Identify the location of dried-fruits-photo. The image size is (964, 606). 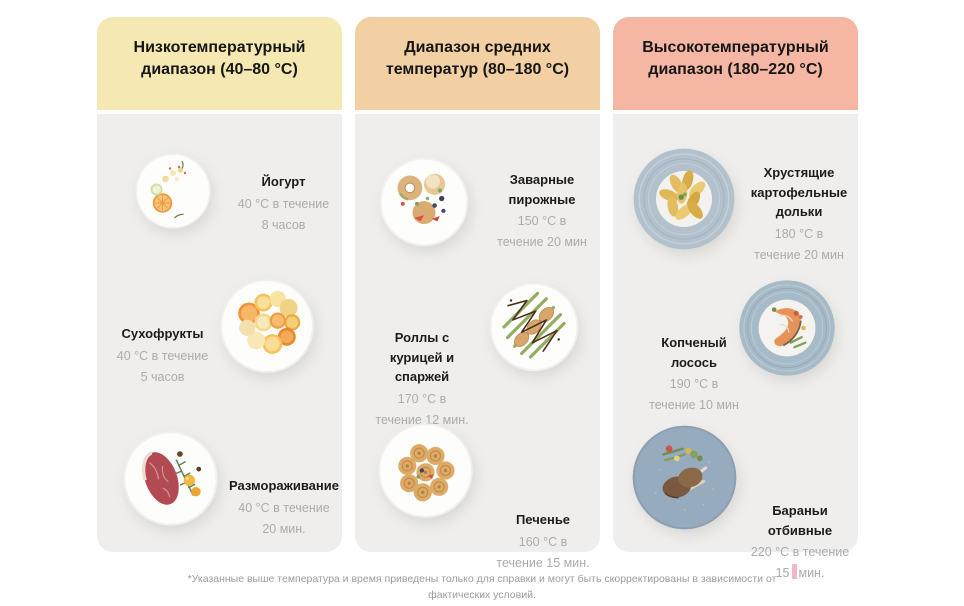
(267, 326).